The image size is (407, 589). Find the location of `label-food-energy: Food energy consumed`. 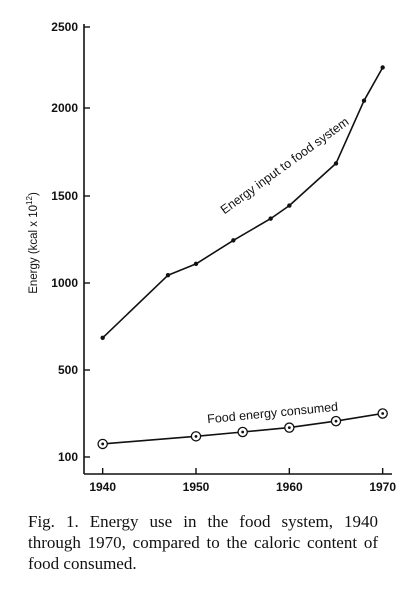

label-food-energy: Food energy consumed is located at coordinates (273, 413).